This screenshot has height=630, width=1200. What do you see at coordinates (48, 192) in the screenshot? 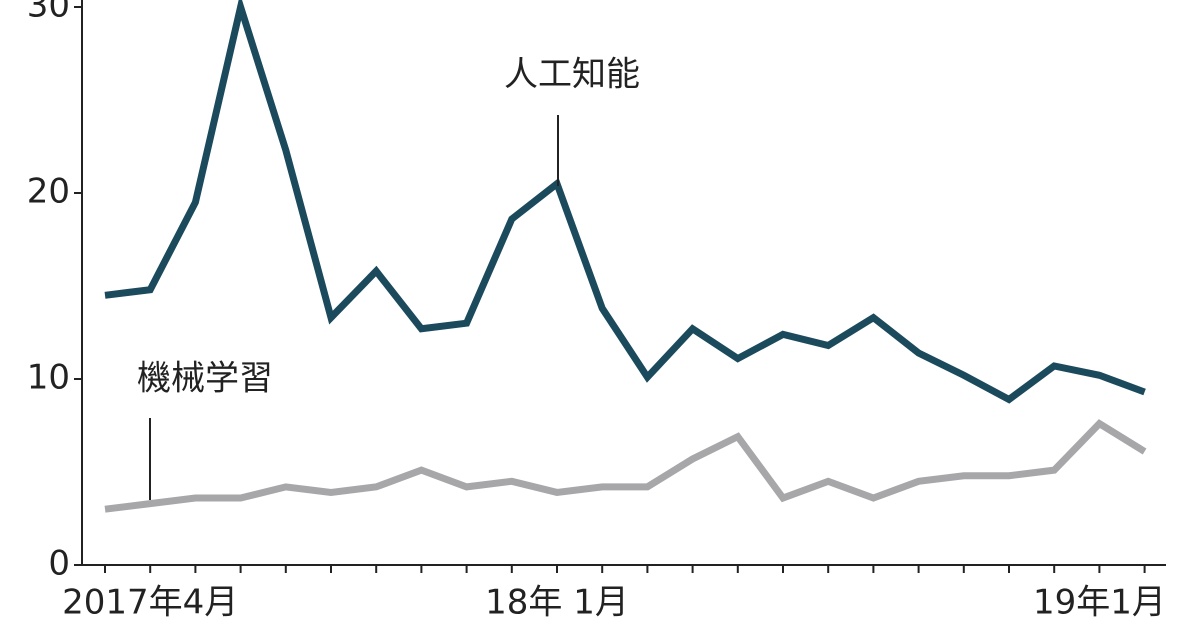
I see `y-tick-label: 20` at bounding box center [48, 192].